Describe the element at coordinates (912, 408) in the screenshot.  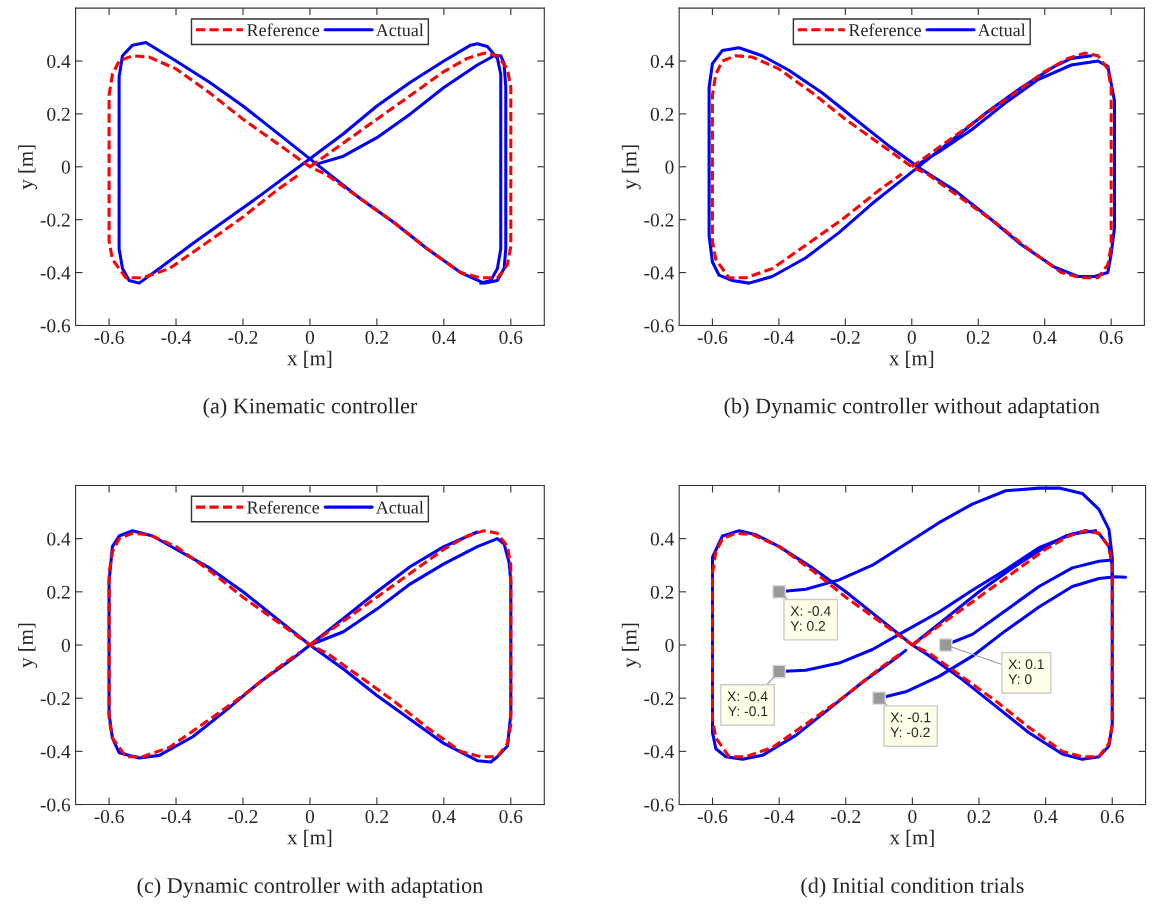
I see `text: (b) Dynamic controller without adaptation` at that location.